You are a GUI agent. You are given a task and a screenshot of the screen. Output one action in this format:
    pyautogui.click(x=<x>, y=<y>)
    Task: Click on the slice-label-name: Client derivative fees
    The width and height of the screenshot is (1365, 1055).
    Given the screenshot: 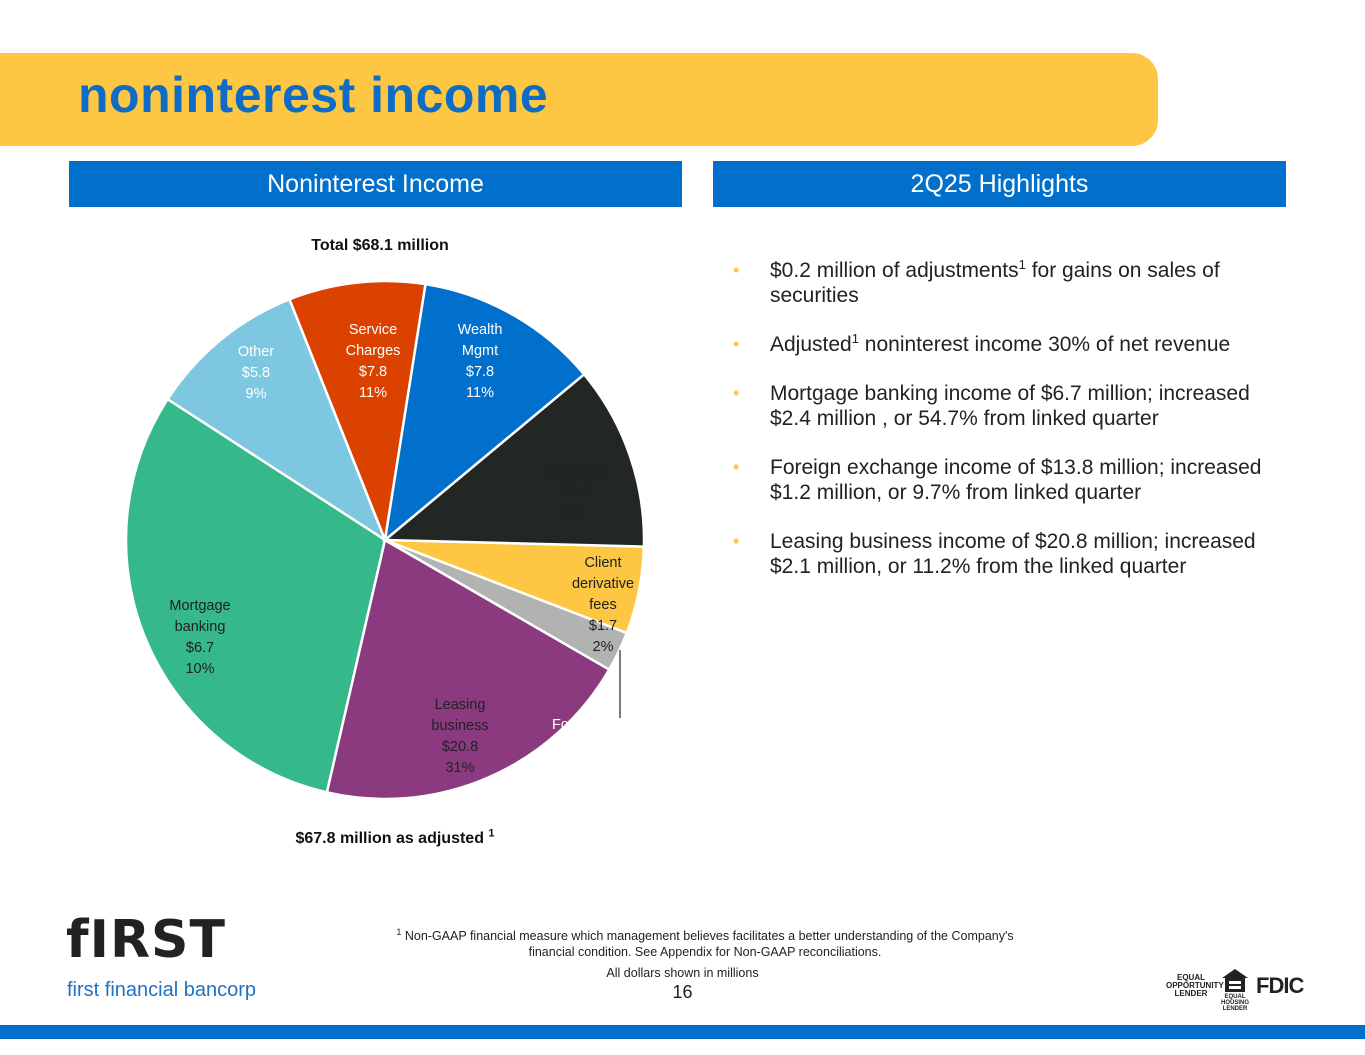 What is the action you would take?
    pyautogui.click(x=603, y=584)
    